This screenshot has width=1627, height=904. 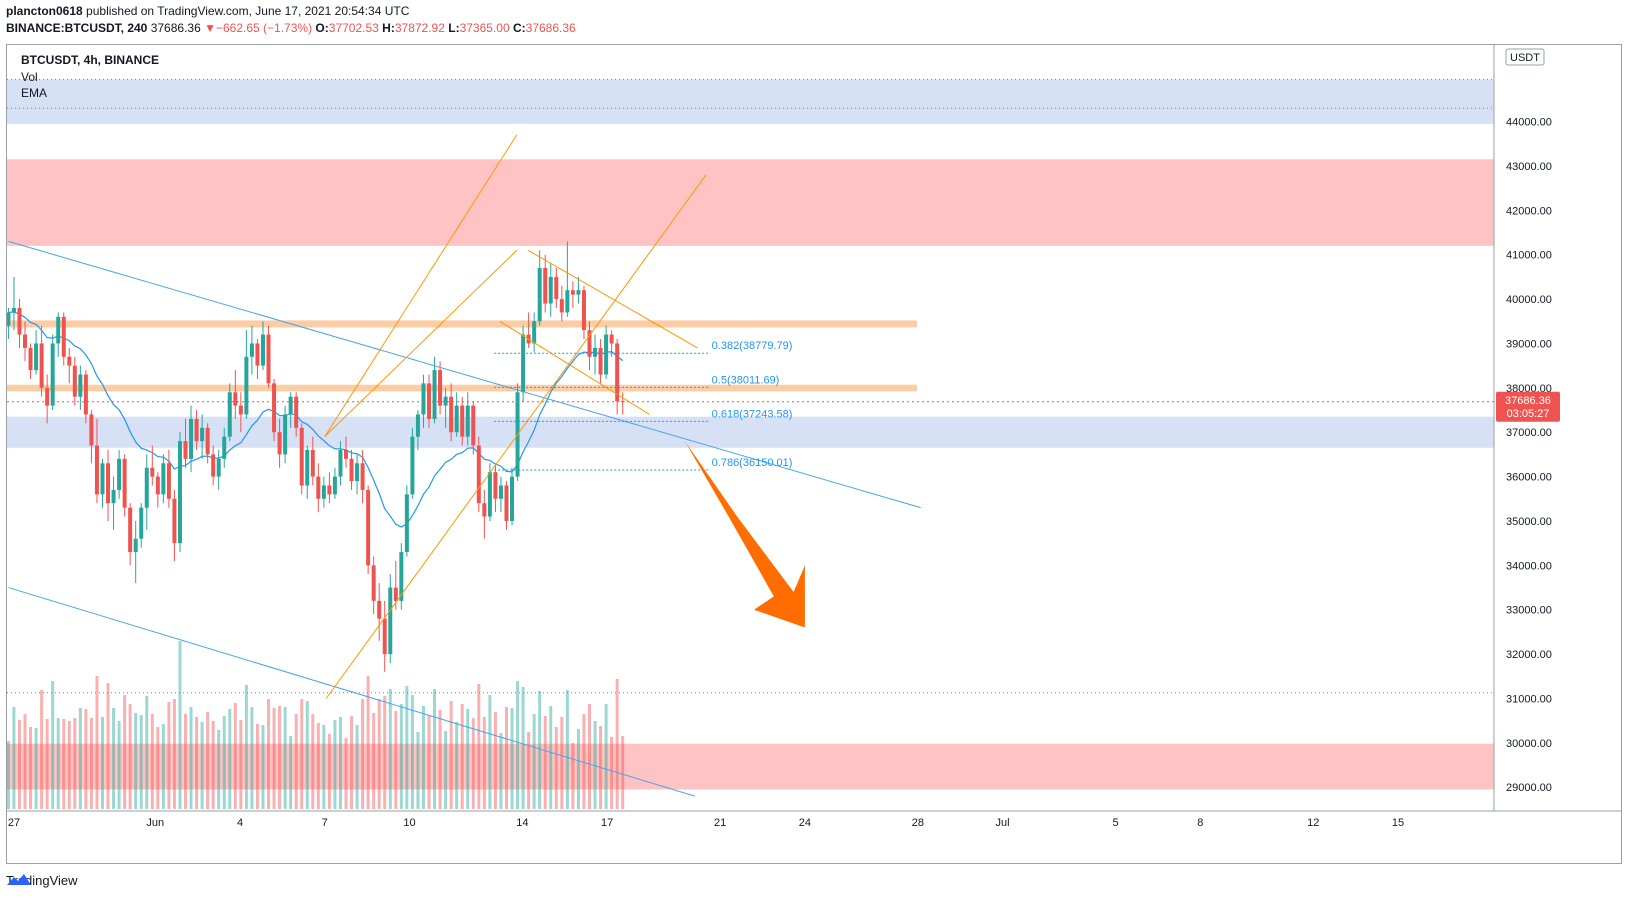 What do you see at coordinates (805, 823) in the screenshot?
I see `x-tick-label: 24` at bounding box center [805, 823].